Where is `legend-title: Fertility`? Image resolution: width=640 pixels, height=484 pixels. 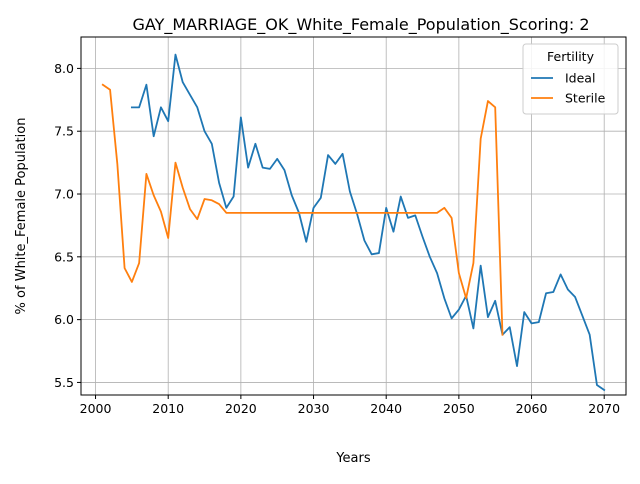 legend-title: Fertility is located at coordinates (571, 56).